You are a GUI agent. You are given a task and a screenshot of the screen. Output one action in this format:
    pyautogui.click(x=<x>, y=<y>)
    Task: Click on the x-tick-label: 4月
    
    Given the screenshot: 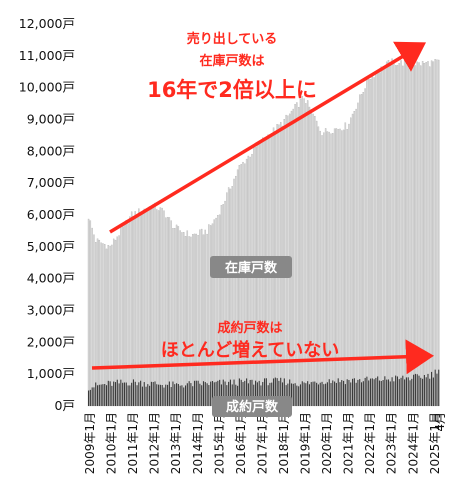 What is the action you would take?
    pyautogui.click(x=440, y=422)
    